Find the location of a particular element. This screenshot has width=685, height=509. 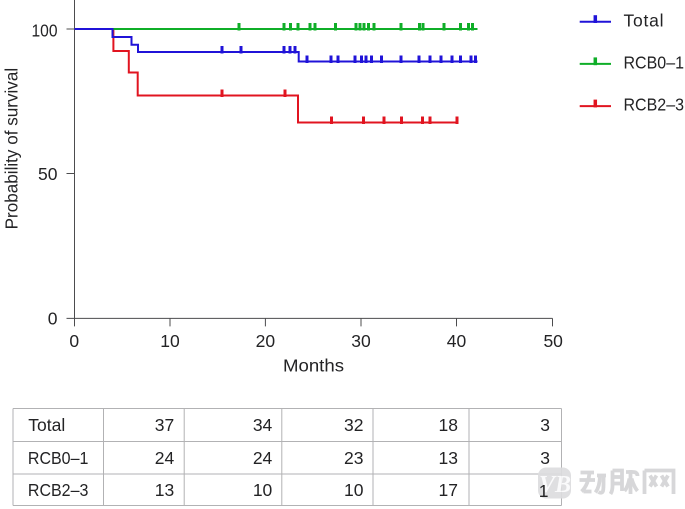

svg-text: 20 is located at coordinates (266, 341).